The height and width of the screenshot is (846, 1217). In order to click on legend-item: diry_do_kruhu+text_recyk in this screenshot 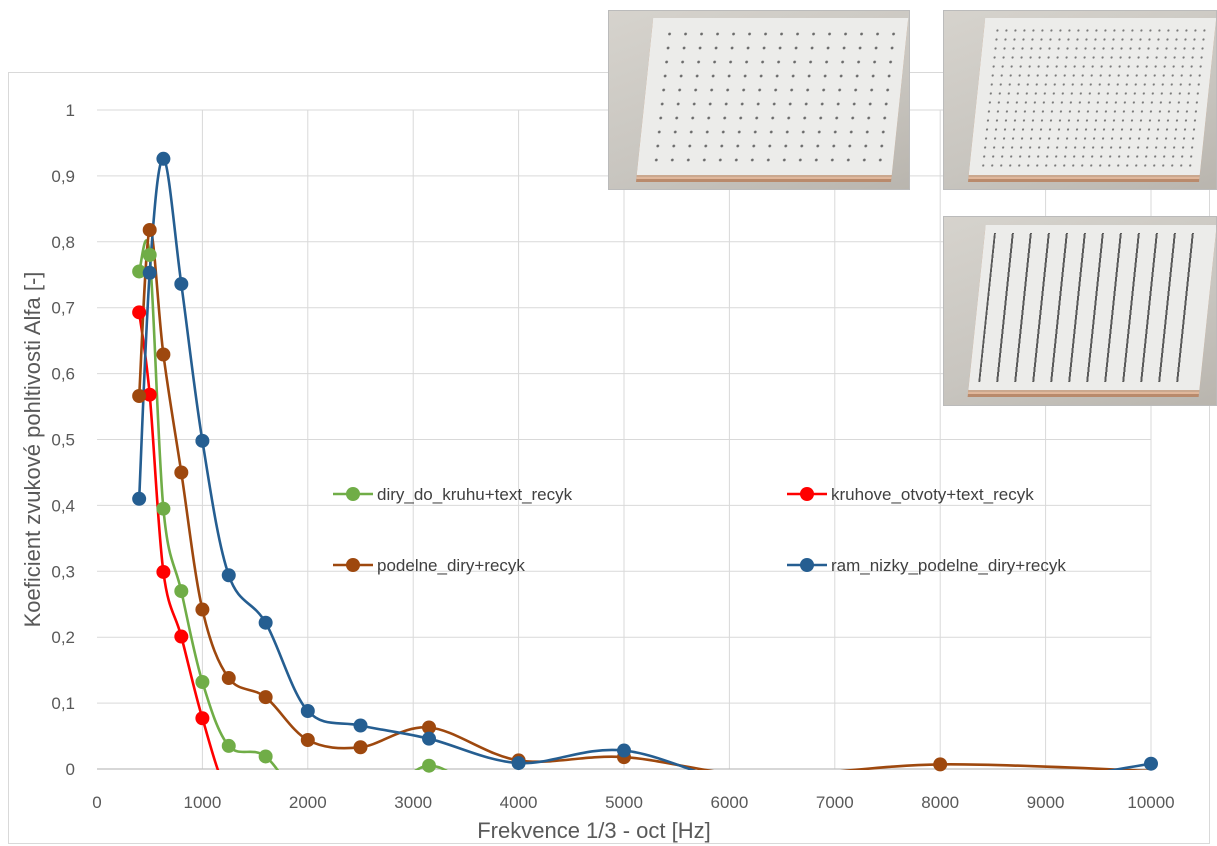, I will do `click(453, 494)`.